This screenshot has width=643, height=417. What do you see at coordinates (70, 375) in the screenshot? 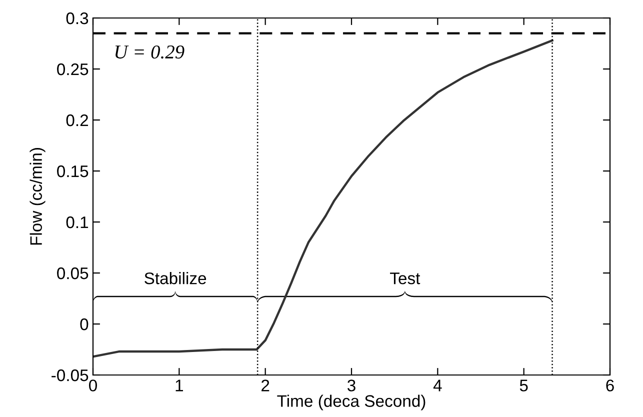
I see `y-tick-label: -0.05` at bounding box center [70, 375].